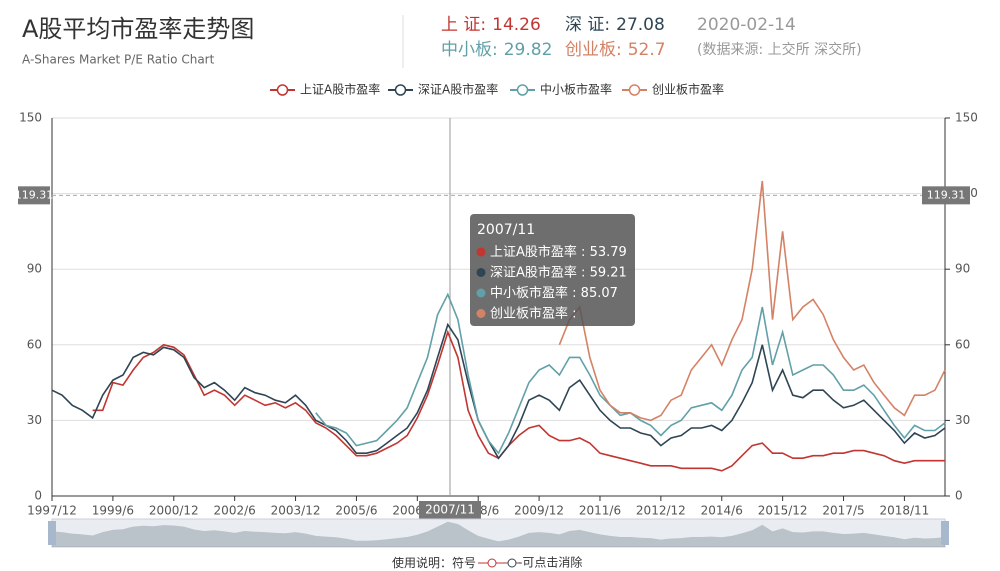  Describe the element at coordinates (722, 511) in the screenshot. I see `x-tick-label: 2014/6` at that location.